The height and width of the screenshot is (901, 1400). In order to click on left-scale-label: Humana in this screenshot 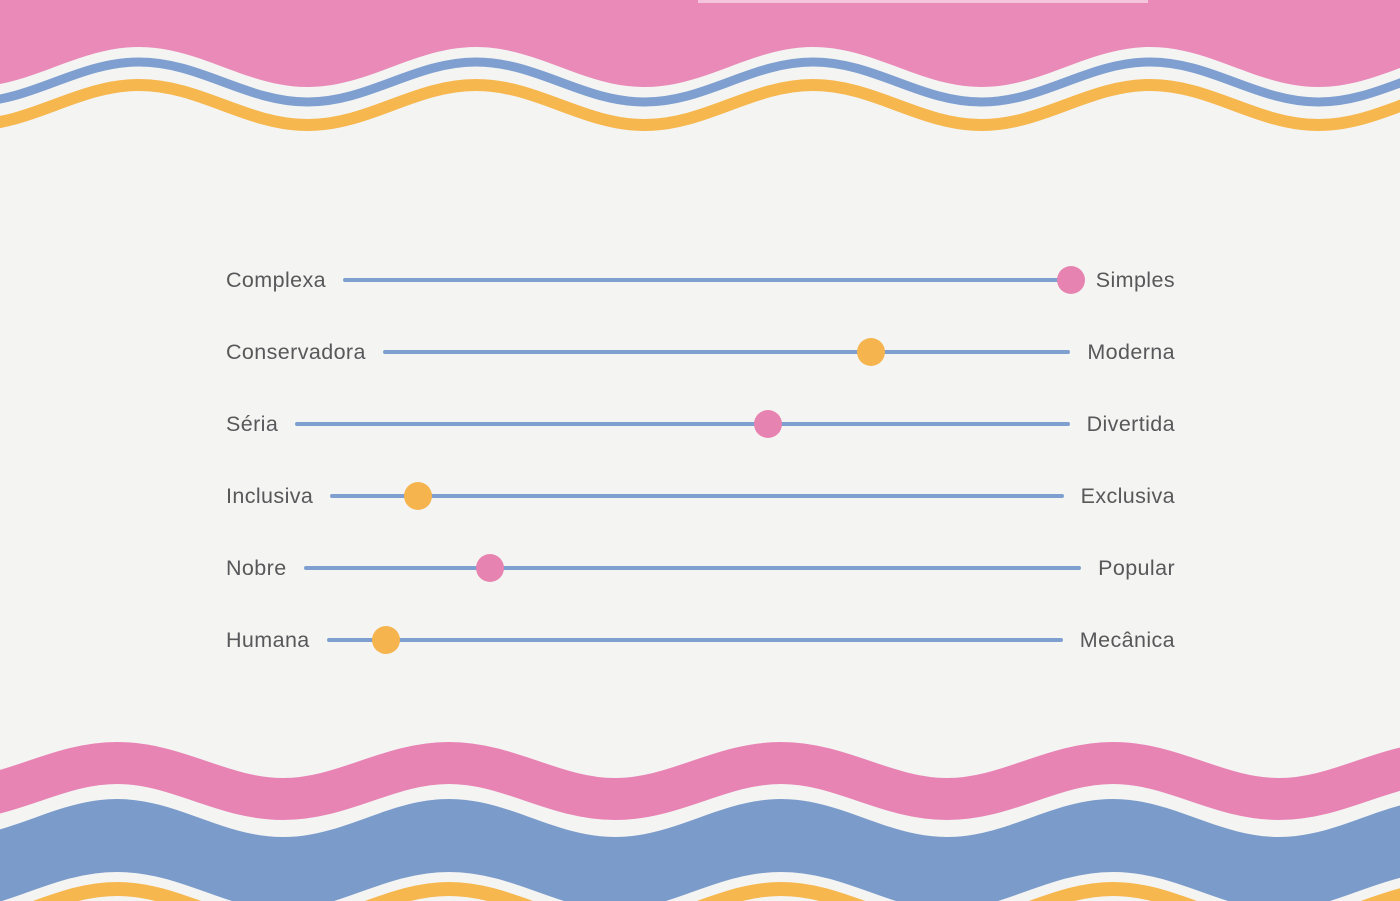, I will do `click(268, 639)`.